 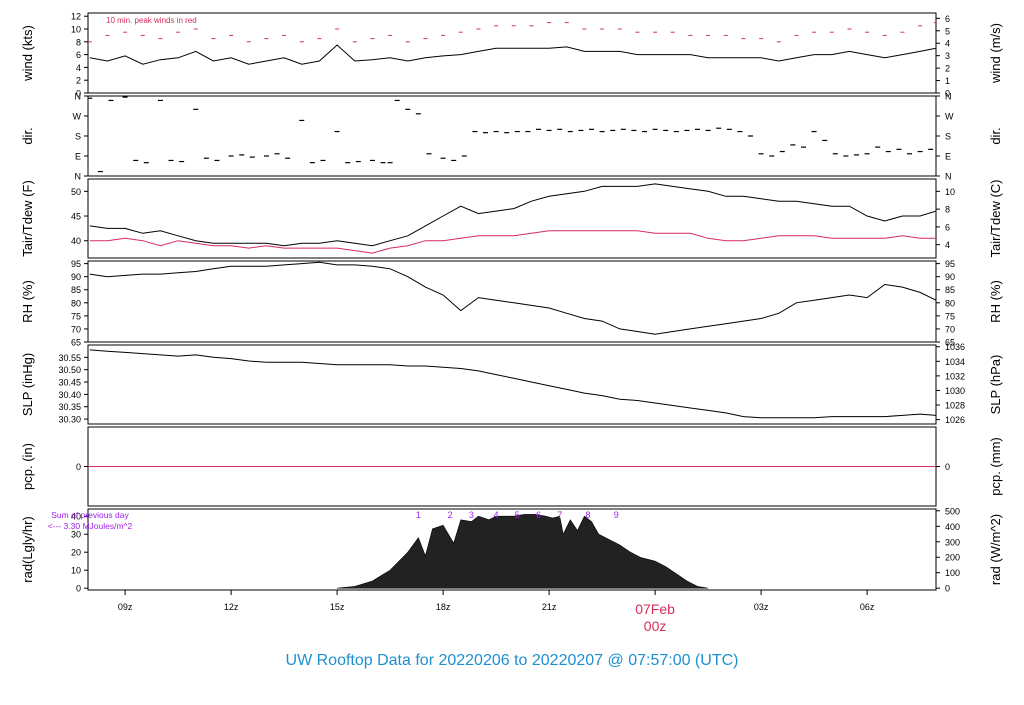 I want to click on right-tick-label: 100, so click(x=952, y=573).